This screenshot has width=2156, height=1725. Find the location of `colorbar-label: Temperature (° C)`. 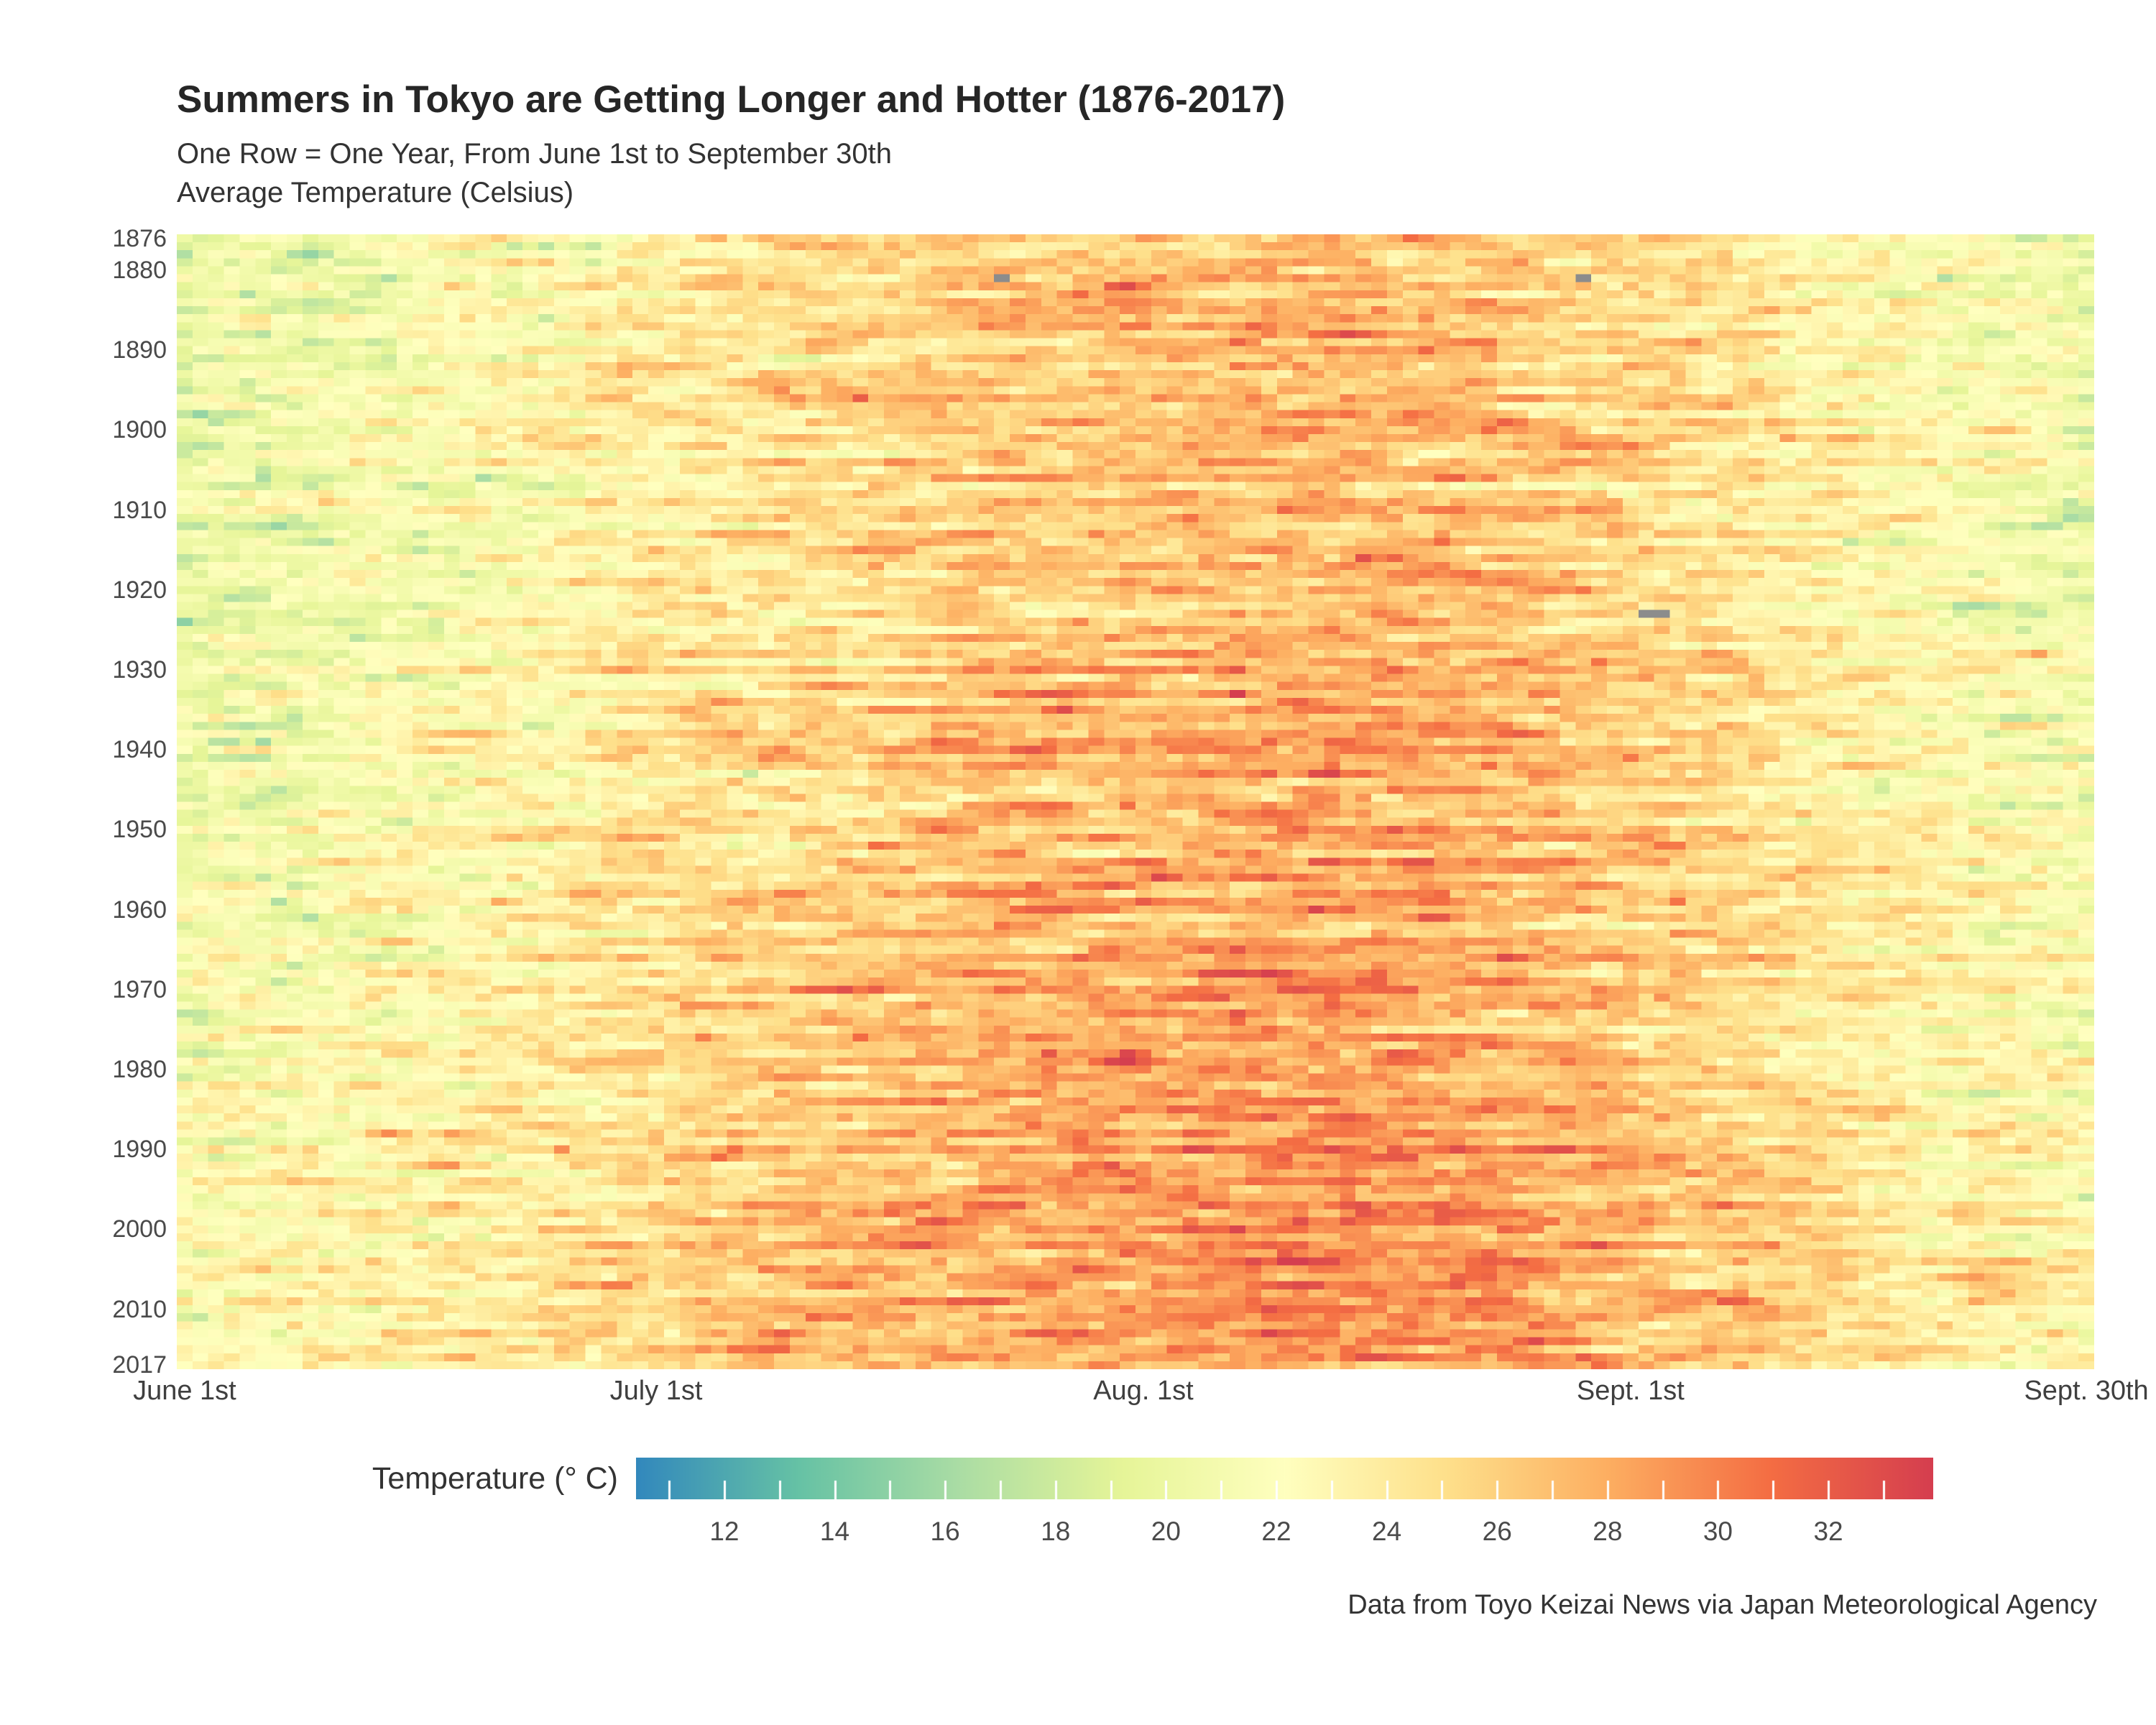

colorbar-label: Temperature (° C) is located at coordinates (495, 1478).